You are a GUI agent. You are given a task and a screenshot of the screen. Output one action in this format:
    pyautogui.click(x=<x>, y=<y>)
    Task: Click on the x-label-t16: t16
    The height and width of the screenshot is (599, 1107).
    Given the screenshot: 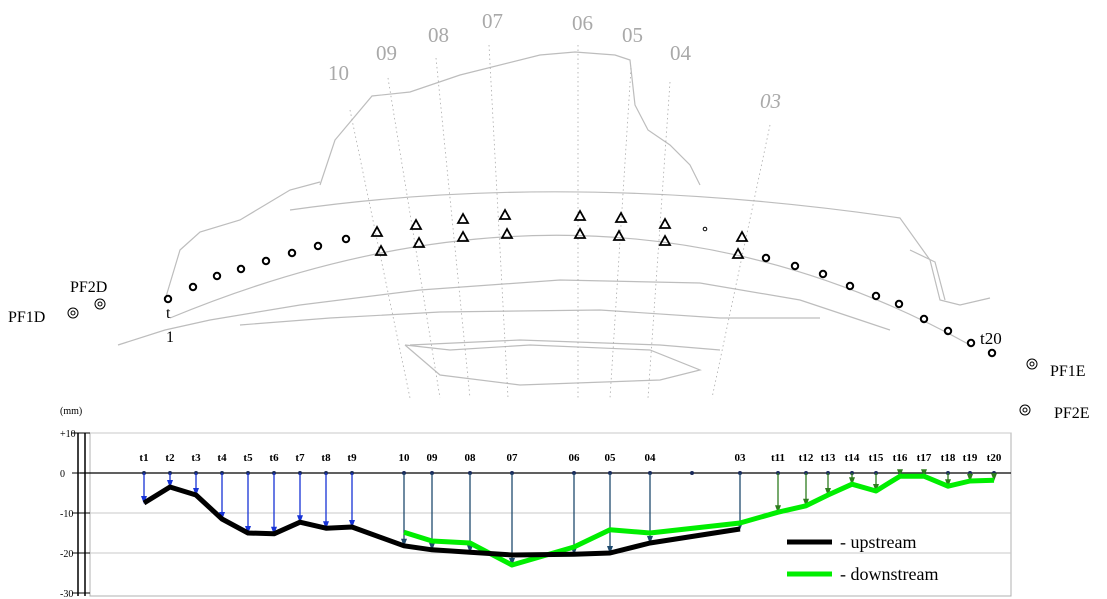 What is the action you would take?
    pyautogui.click(x=900, y=458)
    